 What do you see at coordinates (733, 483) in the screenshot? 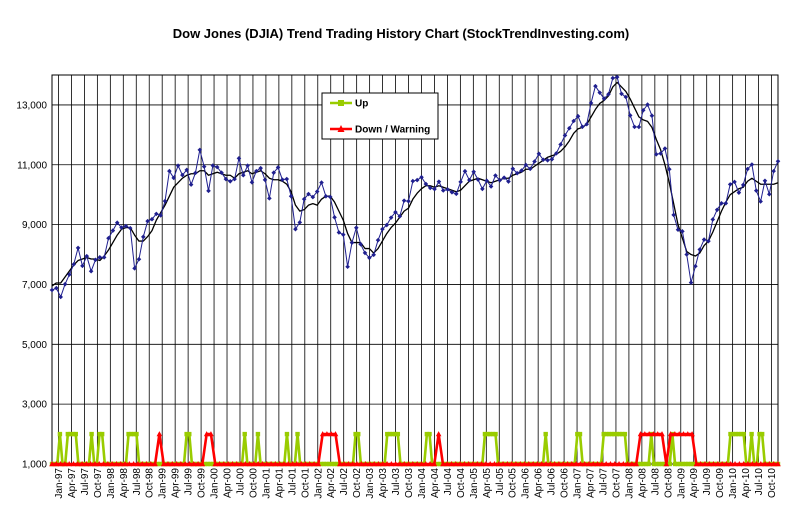
I see `x-tick-label: Jan-10` at bounding box center [733, 483].